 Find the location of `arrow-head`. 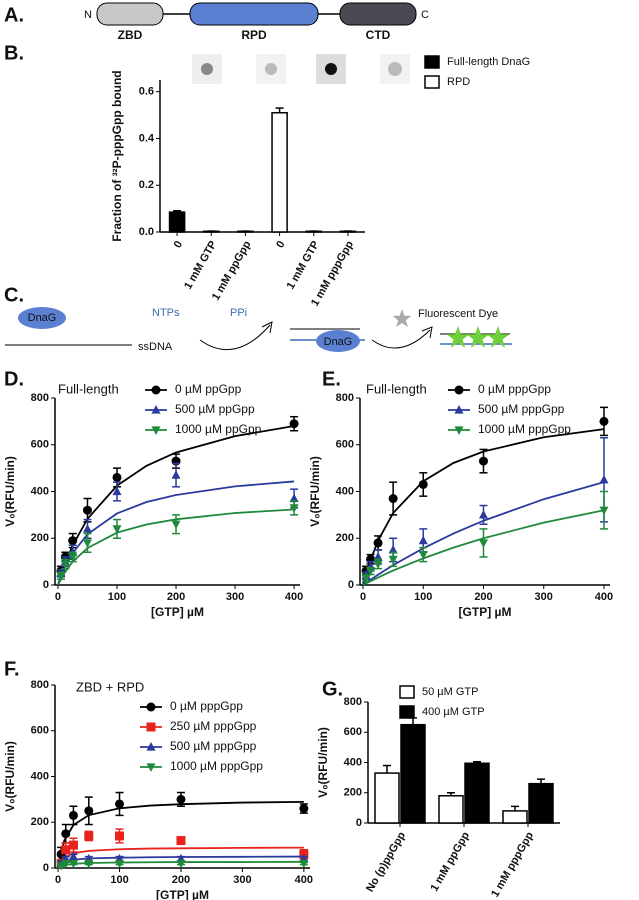

arrow-head is located at coordinates (427, 332).